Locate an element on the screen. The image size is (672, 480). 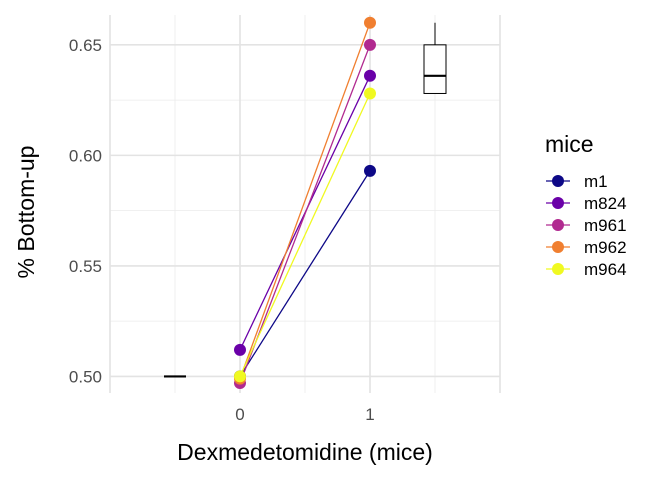
legend-item-m961: m961 is located at coordinates (586, 225).